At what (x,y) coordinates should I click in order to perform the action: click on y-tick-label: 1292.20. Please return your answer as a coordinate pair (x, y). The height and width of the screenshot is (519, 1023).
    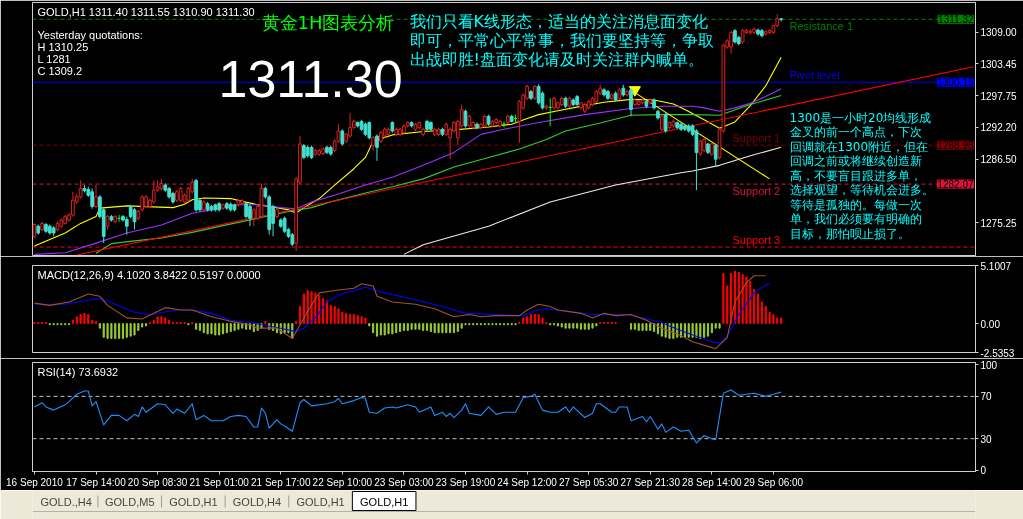
    Looking at the image, I should click on (999, 128).